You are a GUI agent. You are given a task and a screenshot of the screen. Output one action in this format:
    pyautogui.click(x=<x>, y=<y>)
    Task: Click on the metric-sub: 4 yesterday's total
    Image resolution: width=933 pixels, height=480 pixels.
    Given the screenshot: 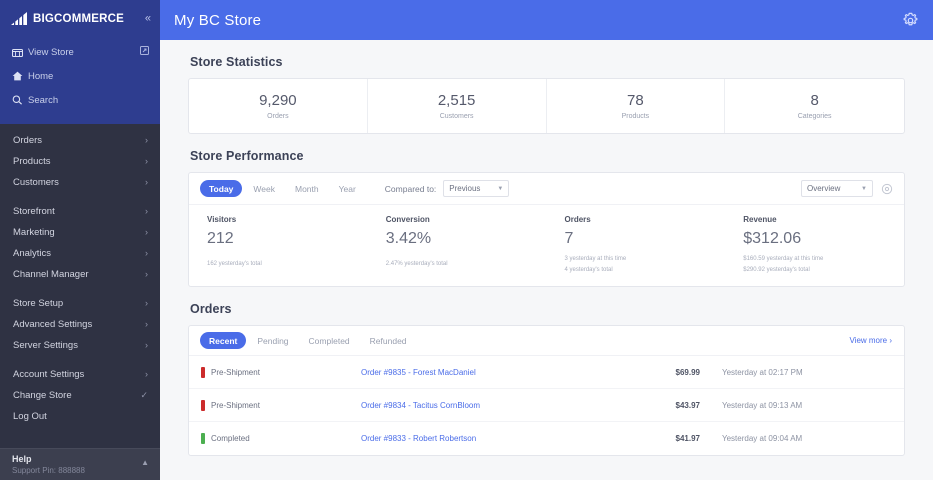 What is the action you would take?
    pyautogui.click(x=588, y=269)
    